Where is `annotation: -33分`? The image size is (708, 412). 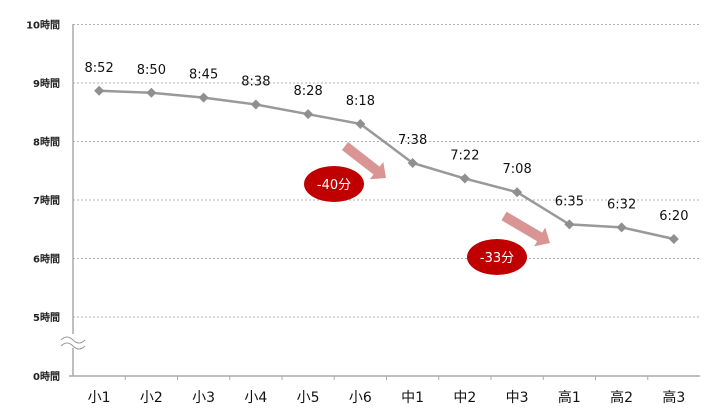 annotation: -33分 is located at coordinates (508, 243).